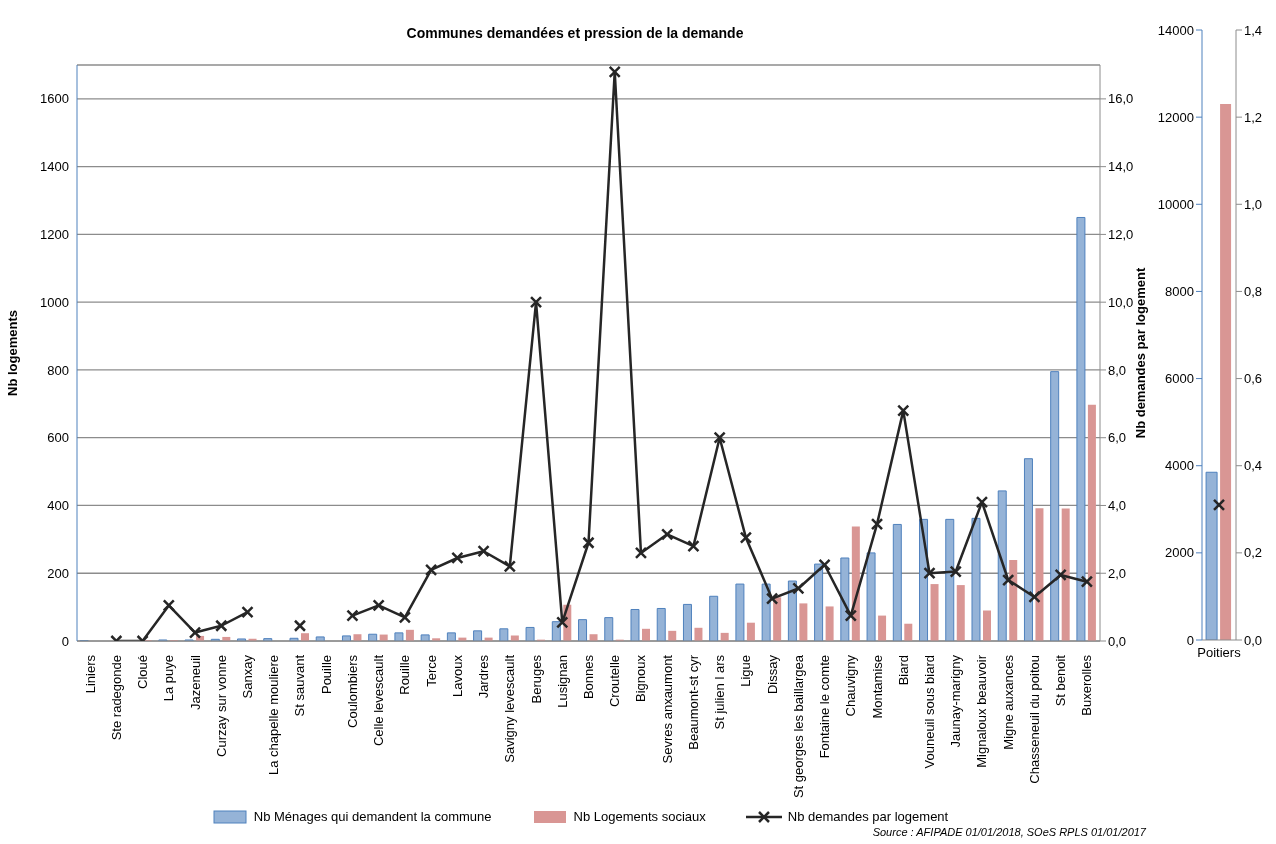 The width and height of the screenshot is (1276, 844). Describe the element at coordinates (143, 672) in the screenshot. I see `x-tick-label: Cloué` at that location.